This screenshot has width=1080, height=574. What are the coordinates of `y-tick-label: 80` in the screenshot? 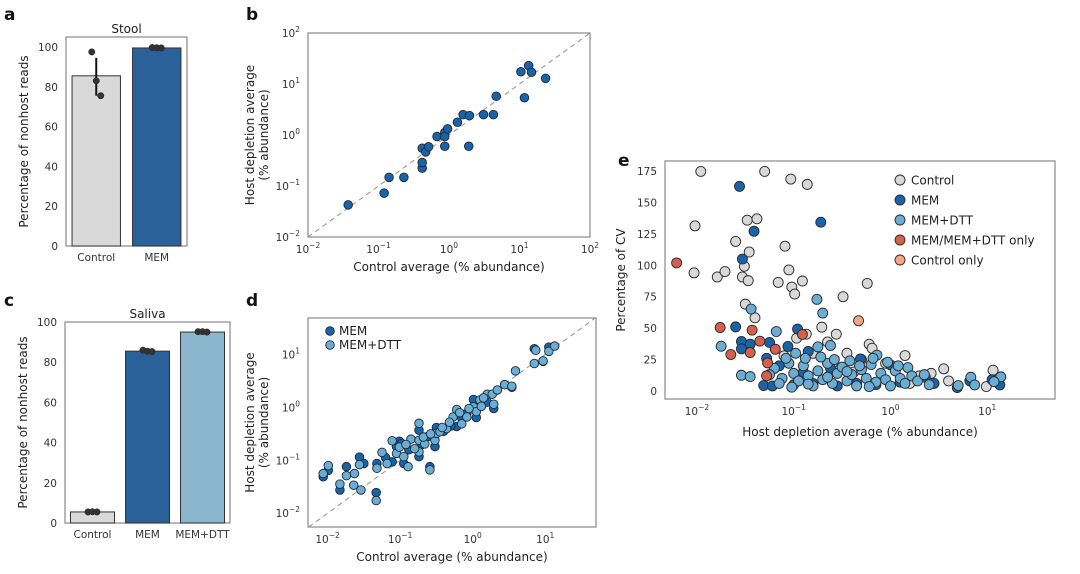 It's located at (51, 88).